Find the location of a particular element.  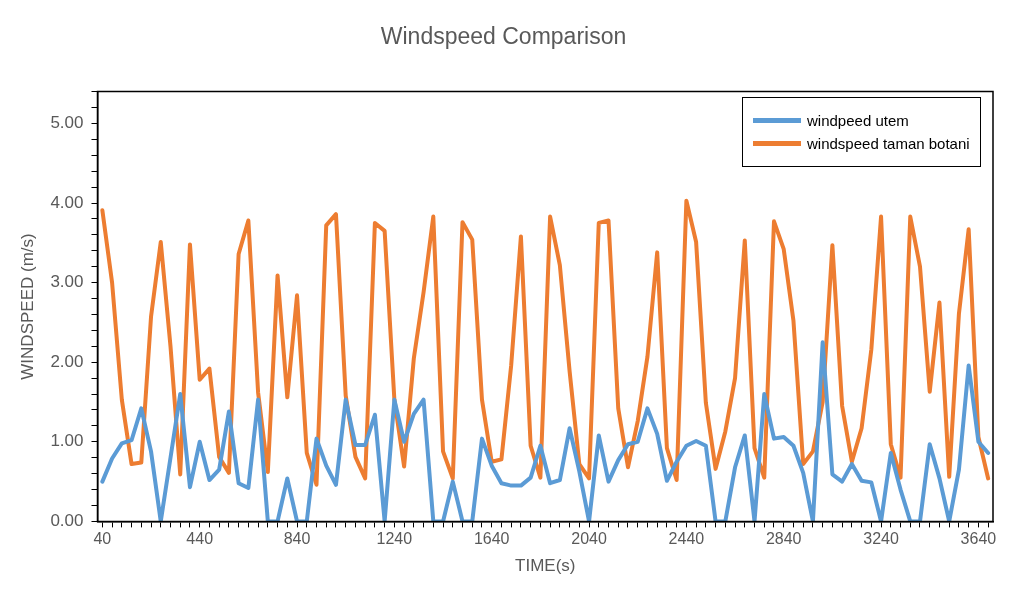

x-tick-label: 440 is located at coordinates (200, 539).